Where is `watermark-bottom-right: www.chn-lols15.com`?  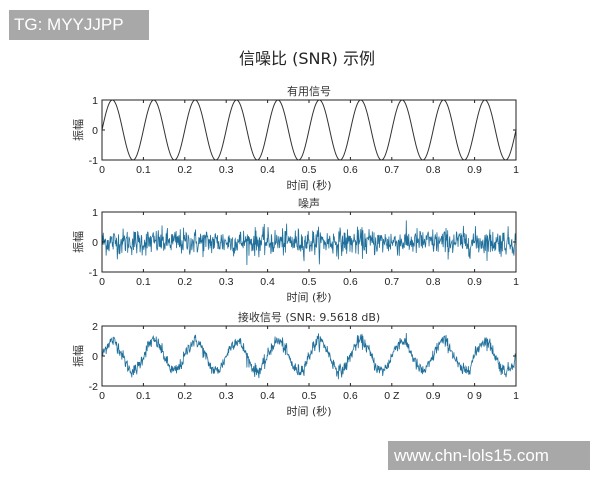
watermark-bottom-right: www.chn-lols15.com is located at coordinates (489, 455).